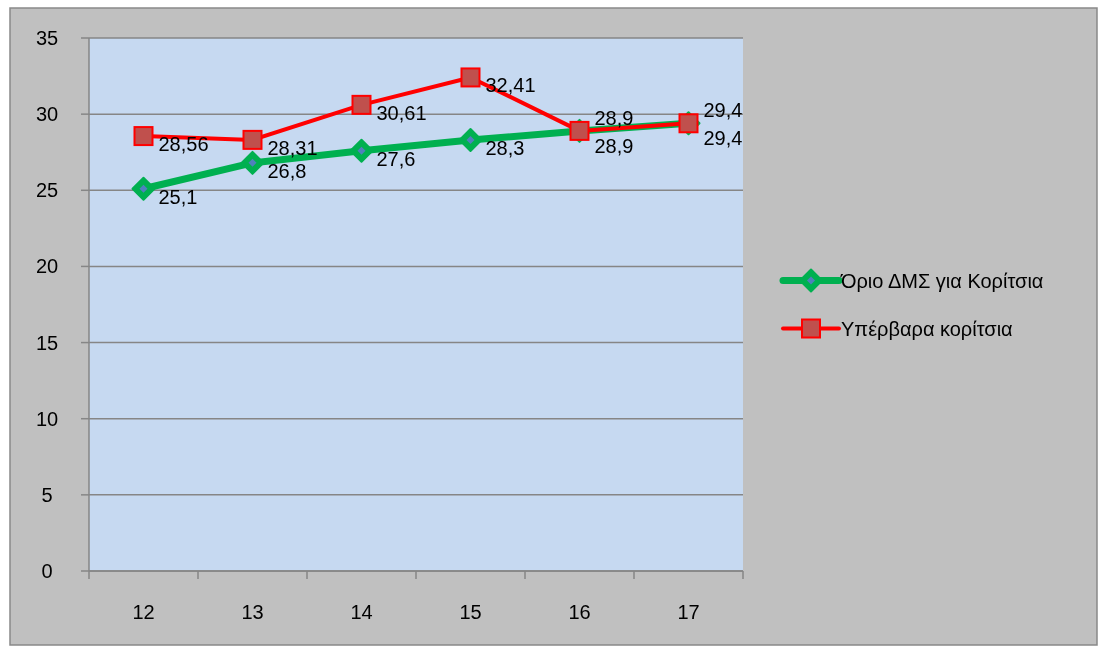 The height and width of the screenshot is (653, 1107). What do you see at coordinates (470, 612) in the screenshot?
I see `x-tick-label: 15` at bounding box center [470, 612].